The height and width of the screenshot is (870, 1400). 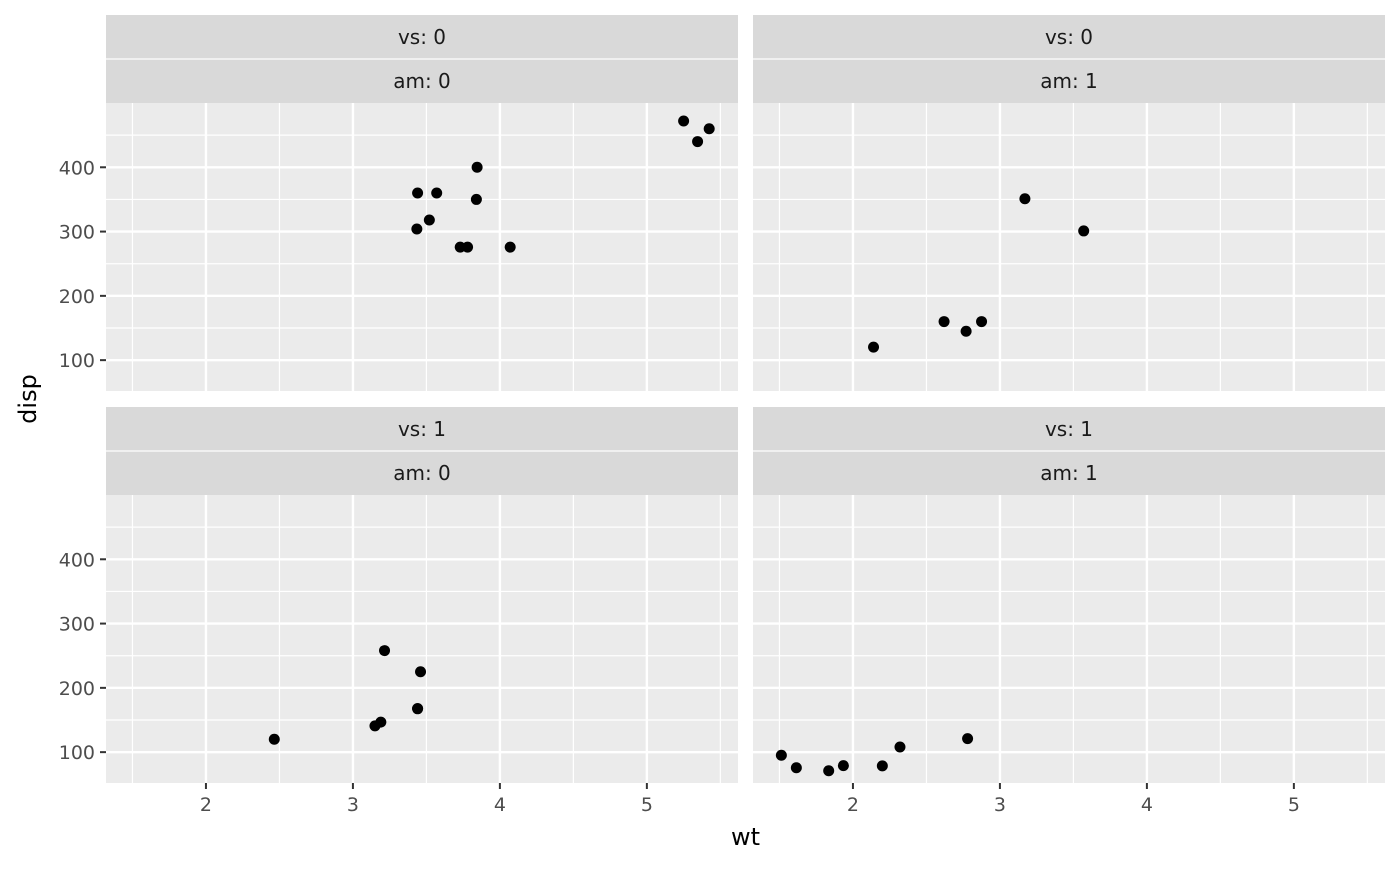 What do you see at coordinates (28, 399) in the screenshot?
I see `y-axis-title: disp` at bounding box center [28, 399].